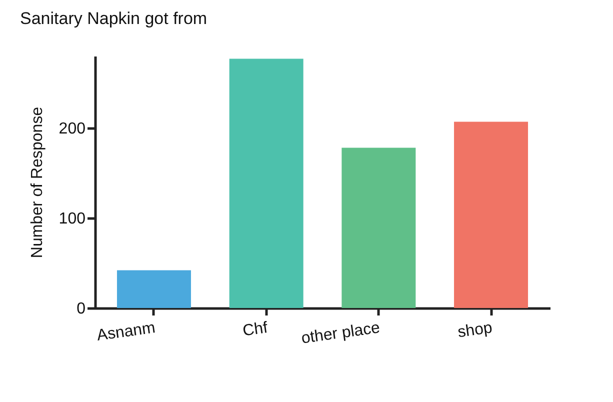  I want to click on y-axis-title: Number of Response, so click(37, 182).